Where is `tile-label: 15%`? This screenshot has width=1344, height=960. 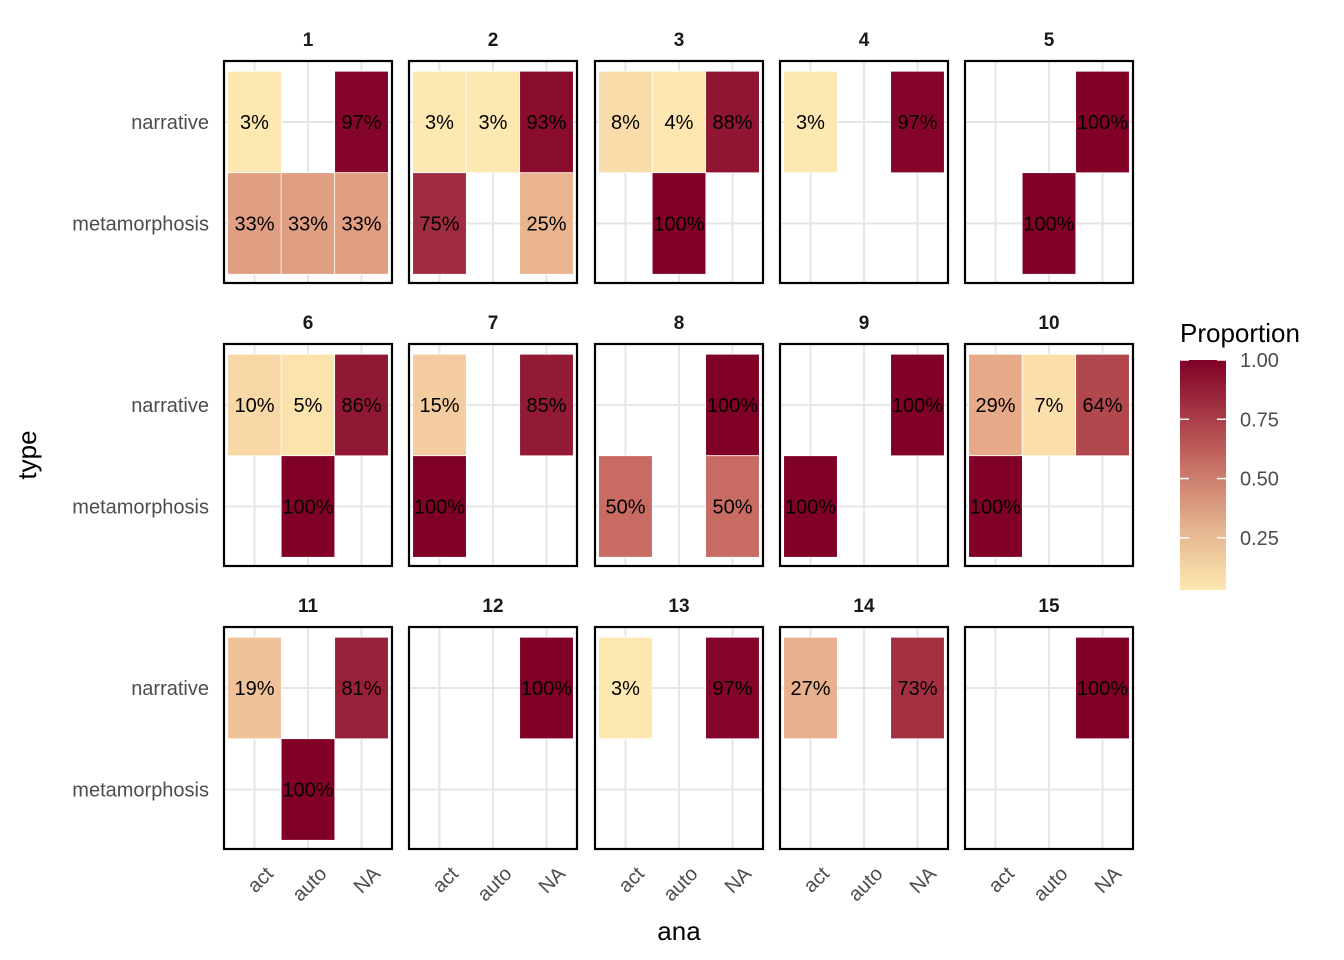 tile-label: 15% is located at coordinates (439, 406).